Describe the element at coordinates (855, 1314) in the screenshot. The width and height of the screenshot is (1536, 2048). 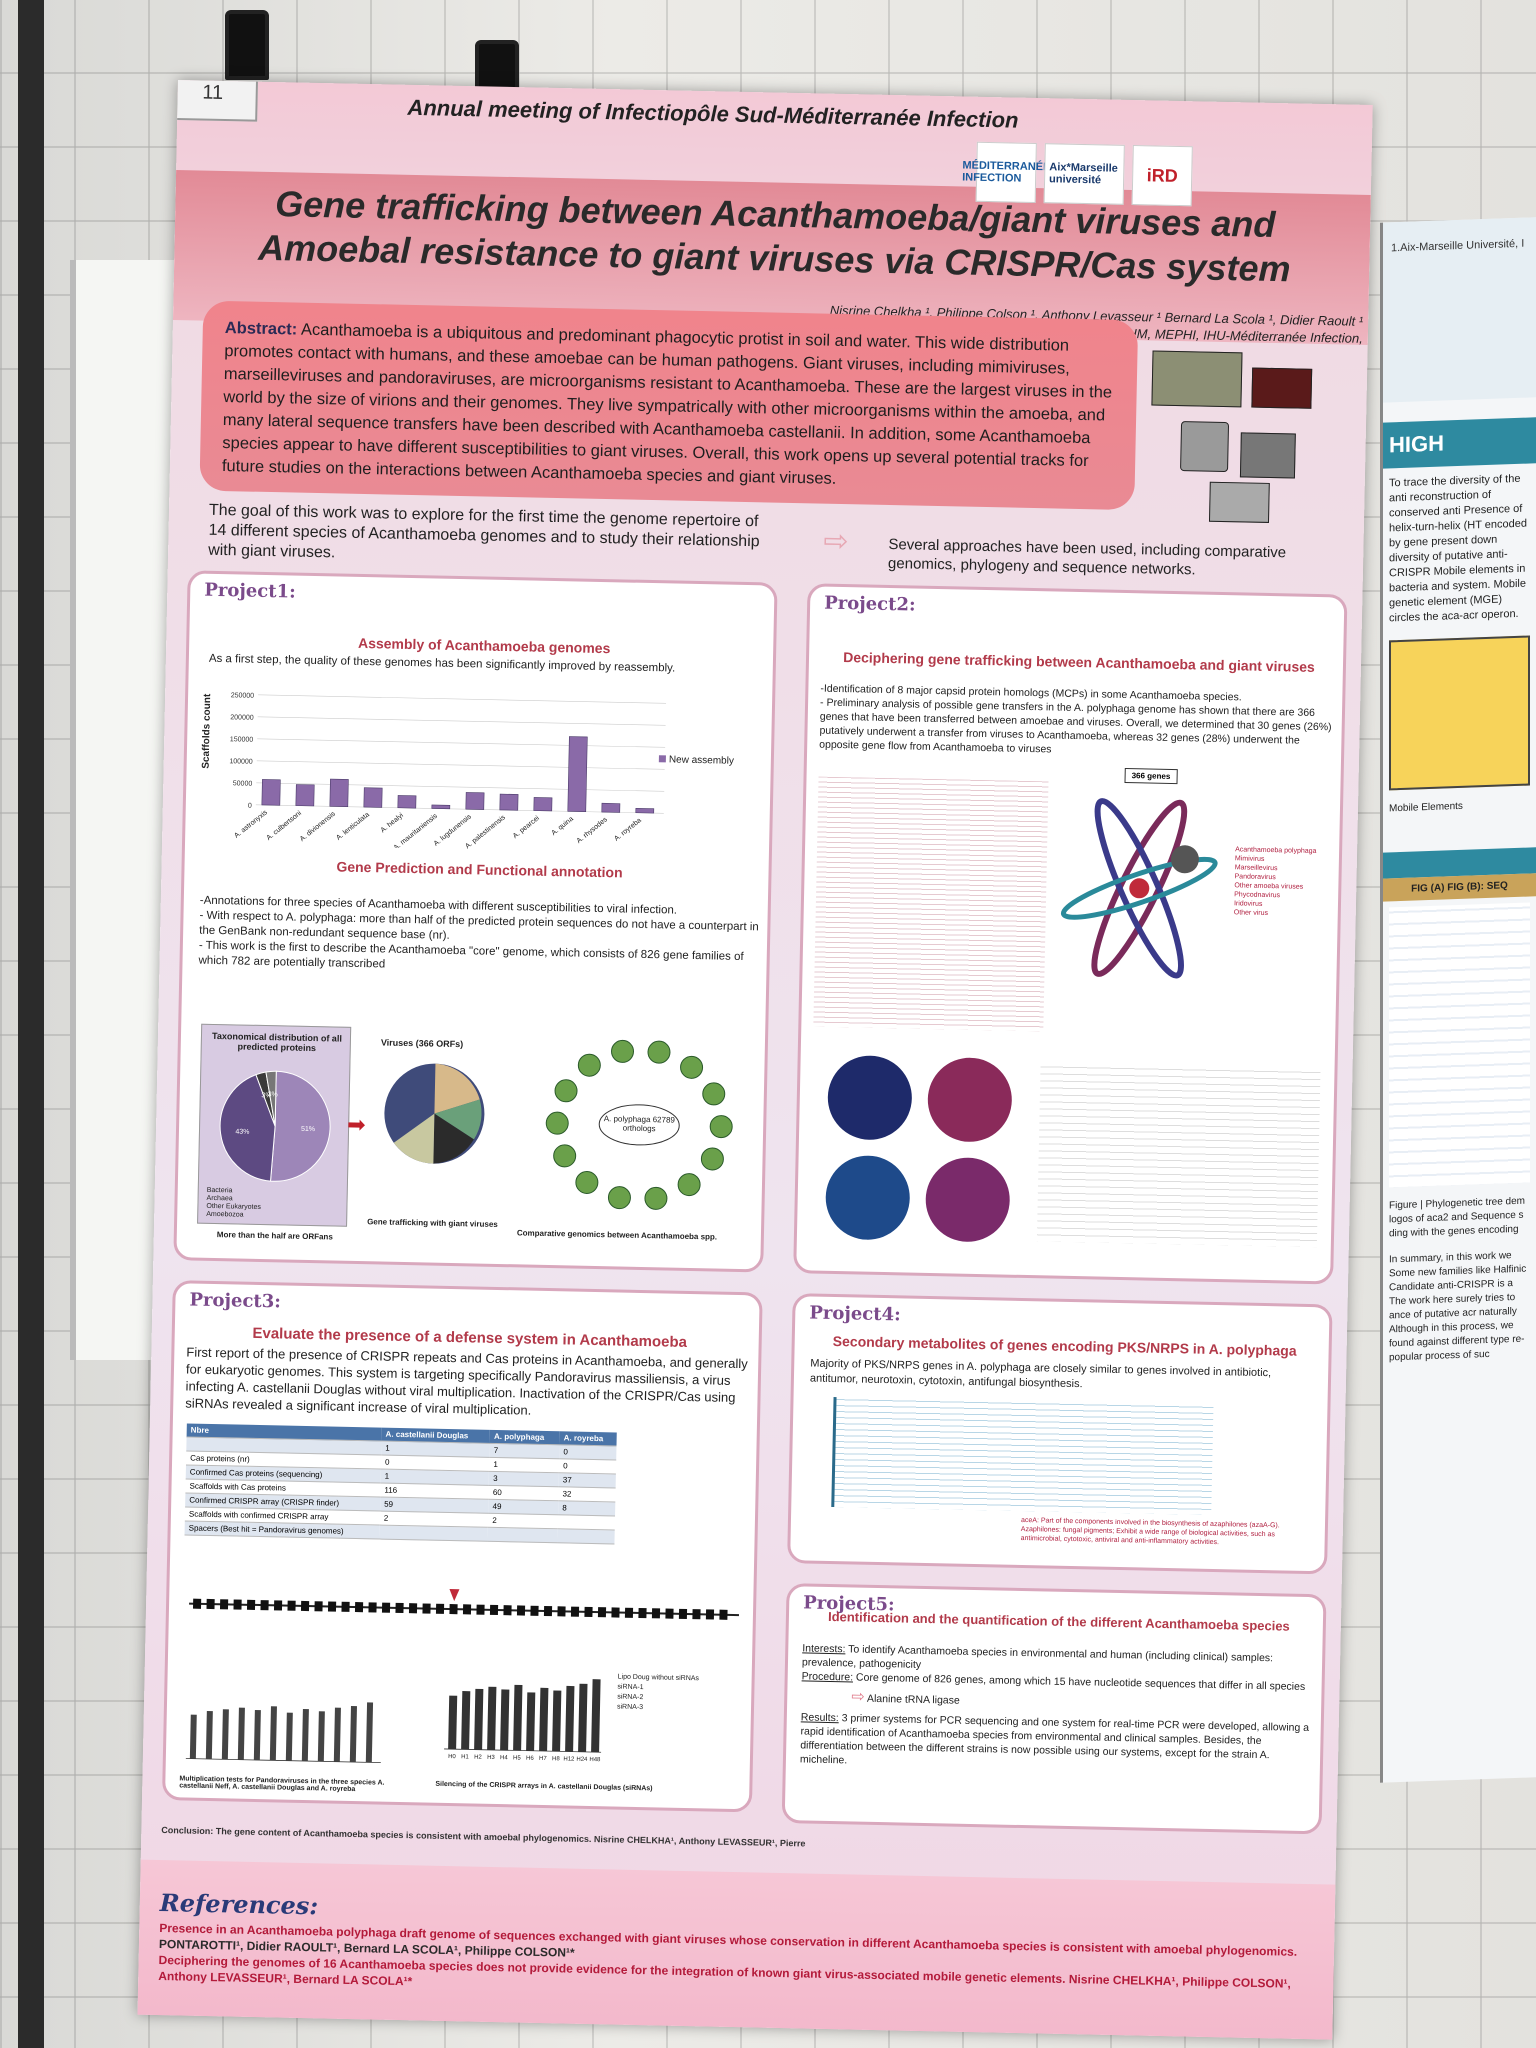
I see `project4-label: Project4:` at that location.